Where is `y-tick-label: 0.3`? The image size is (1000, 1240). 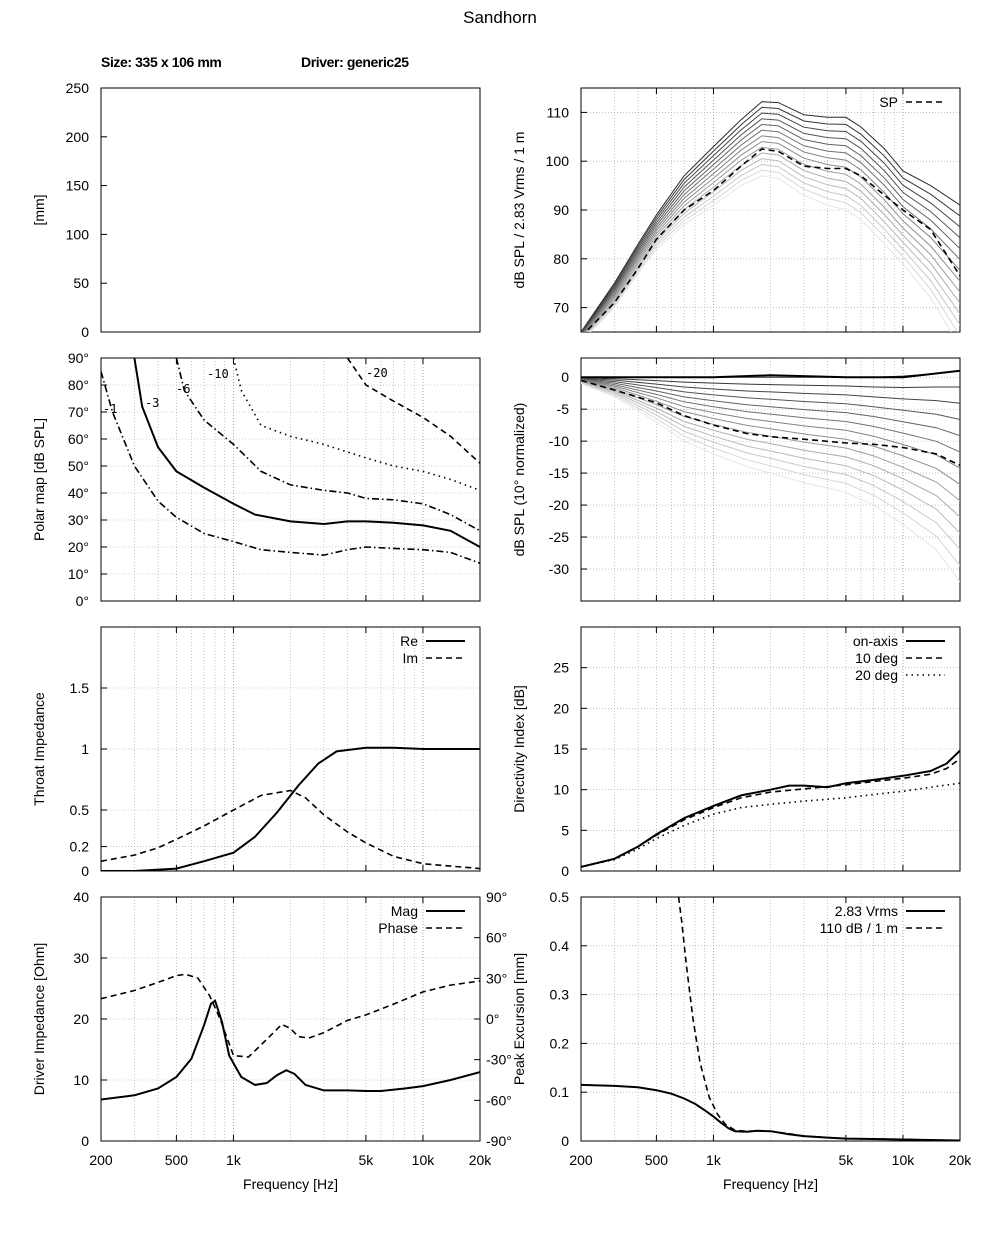
y-tick-label: 0.3 is located at coordinates (560, 995).